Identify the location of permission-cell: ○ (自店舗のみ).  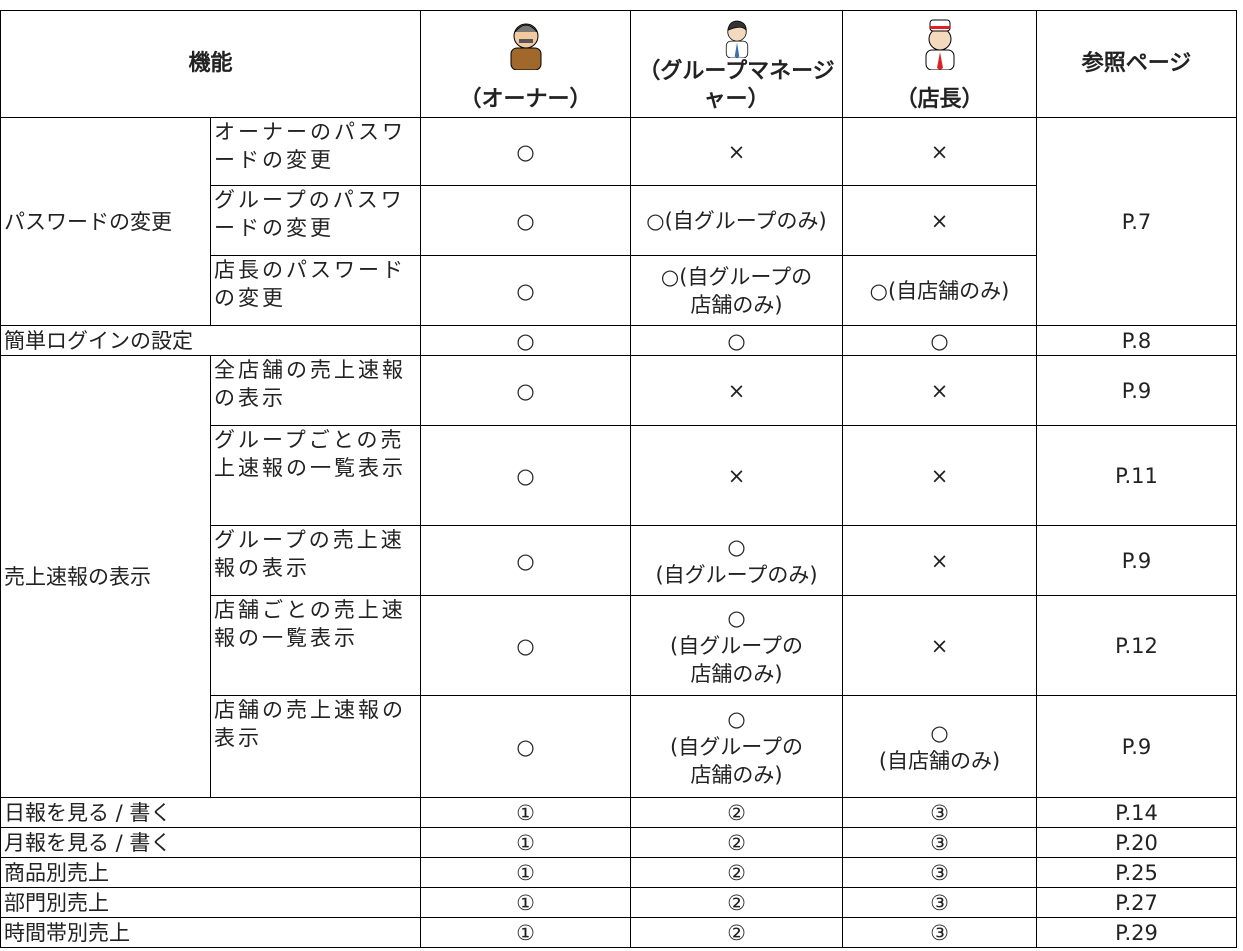
(940, 746).